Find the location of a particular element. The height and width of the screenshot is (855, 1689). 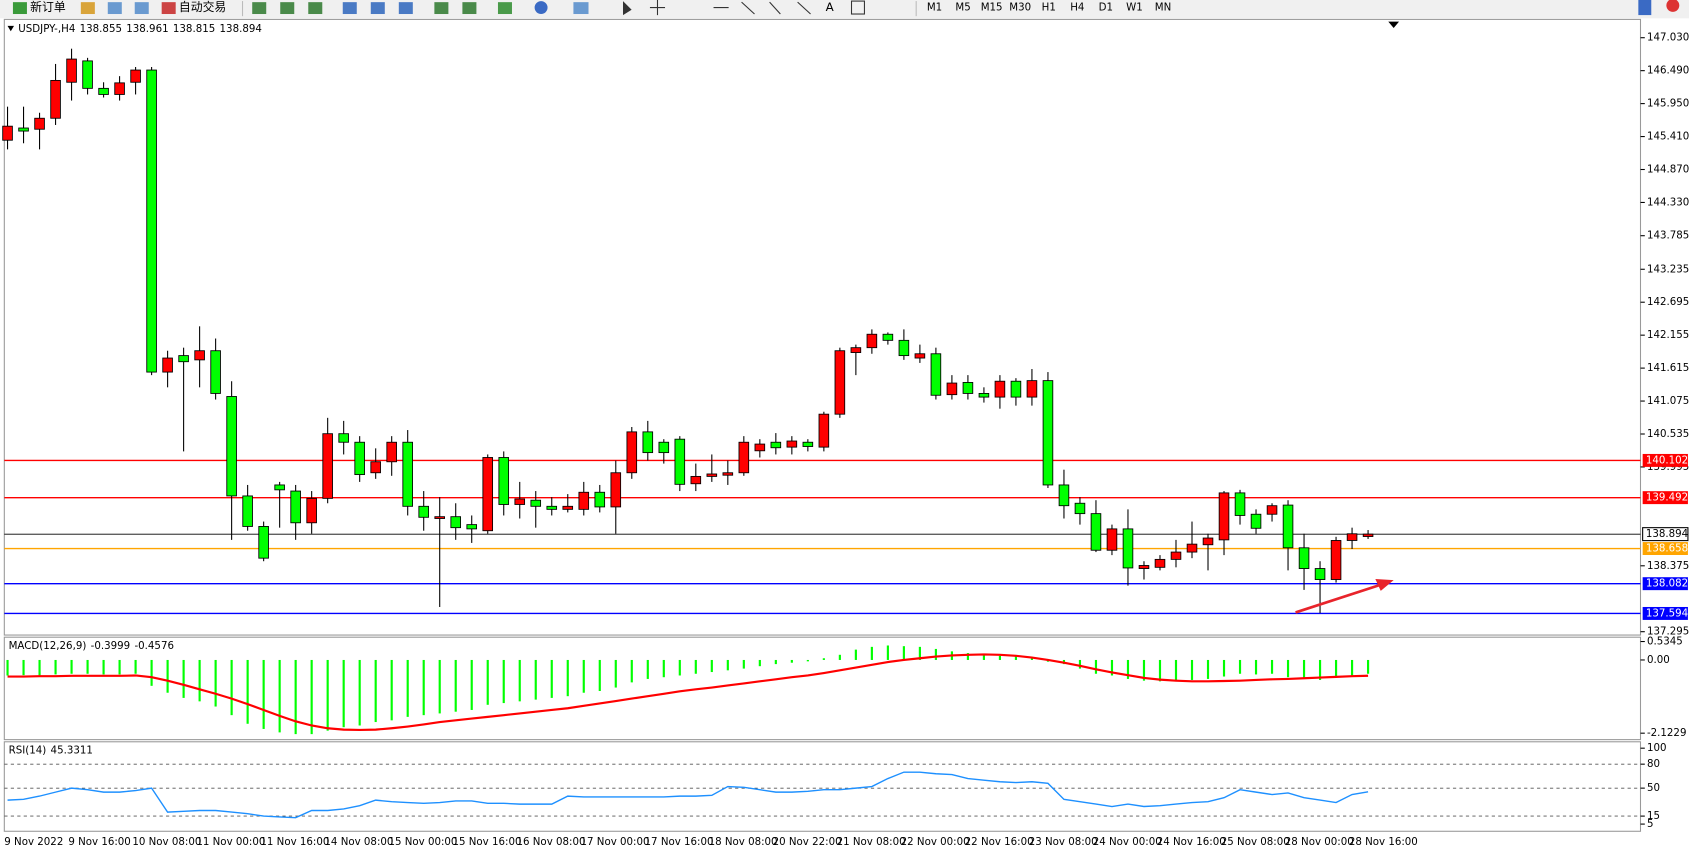

macd-signal is located at coordinates (688, 692).